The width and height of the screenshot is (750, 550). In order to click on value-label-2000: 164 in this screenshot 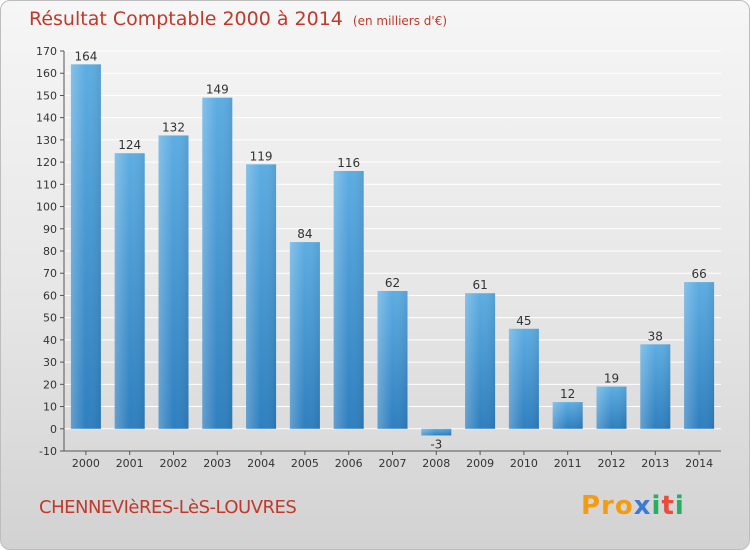, I will do `click(85, 56)`.